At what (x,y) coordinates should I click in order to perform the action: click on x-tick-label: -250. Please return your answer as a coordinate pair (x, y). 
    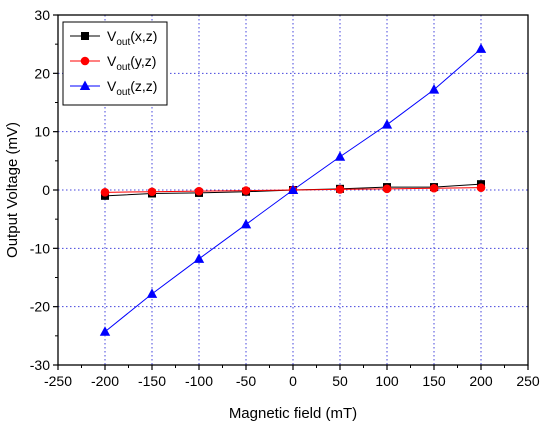
    Looking at the image, I should click on (58, 381).